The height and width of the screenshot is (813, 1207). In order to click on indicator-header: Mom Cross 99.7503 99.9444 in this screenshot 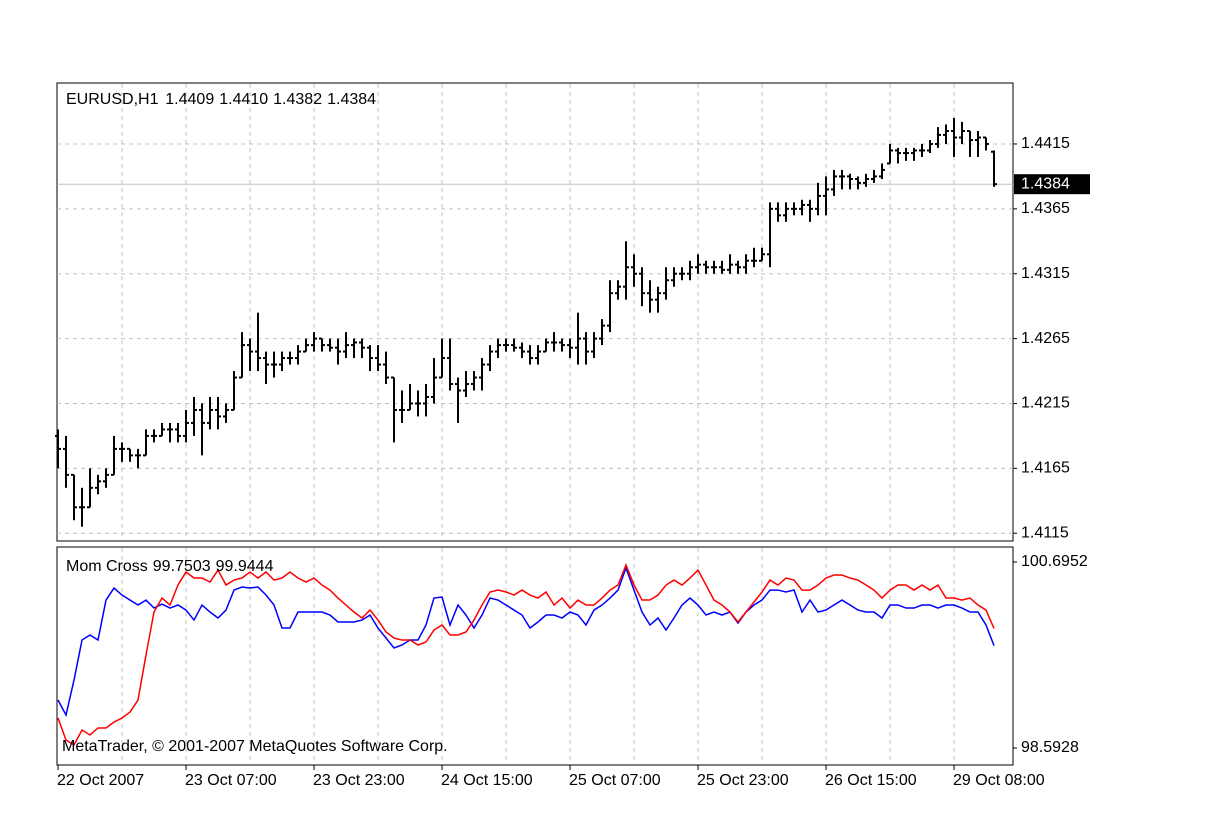, I will do `click(170, 566)`.